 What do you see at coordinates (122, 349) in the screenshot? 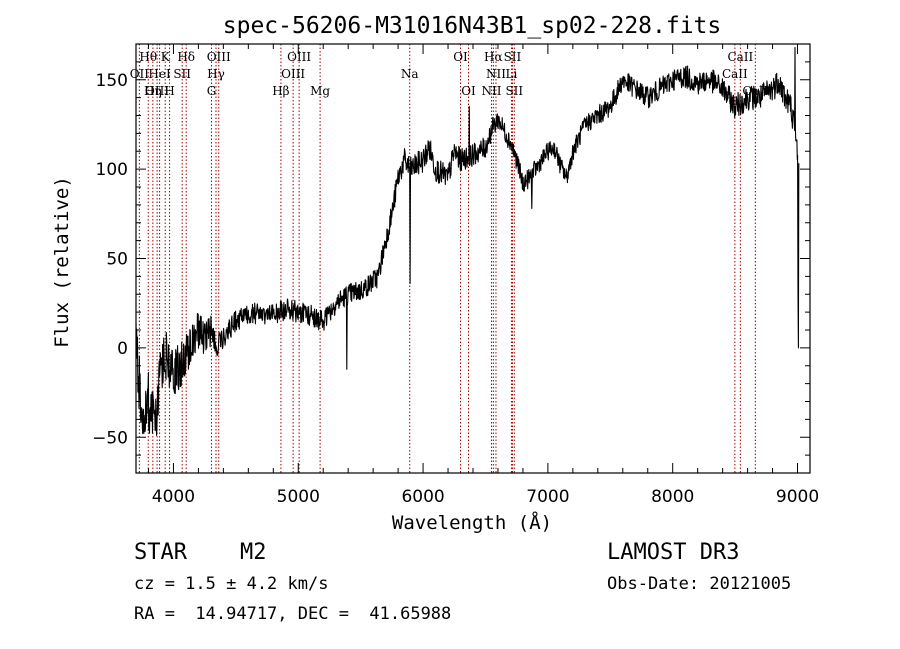
I see `y-tick-label: 0` at bounding box center [122, 349].